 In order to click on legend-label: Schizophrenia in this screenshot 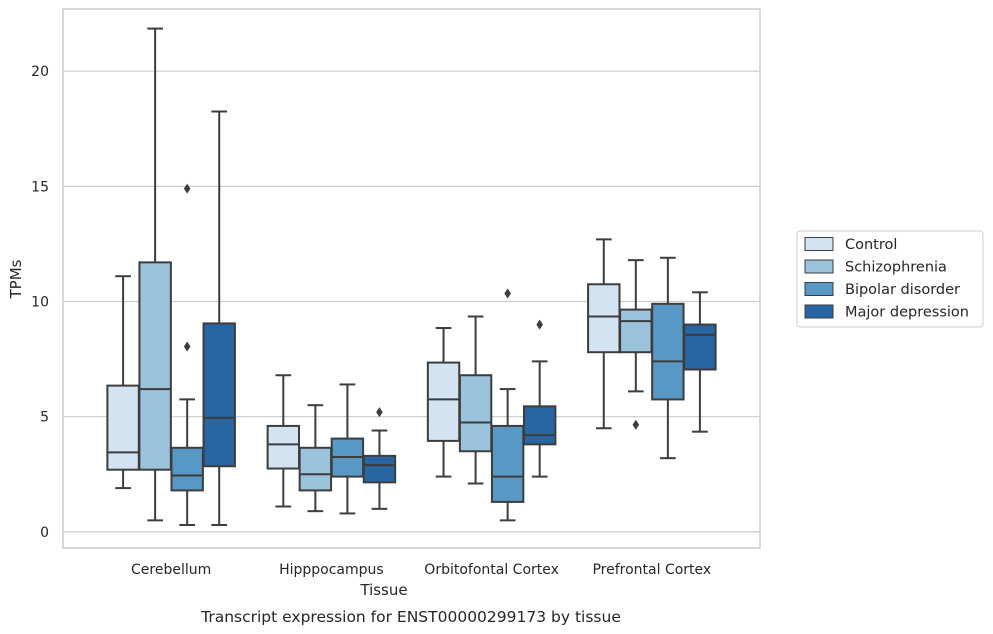, I will do `click(896, 268)`.